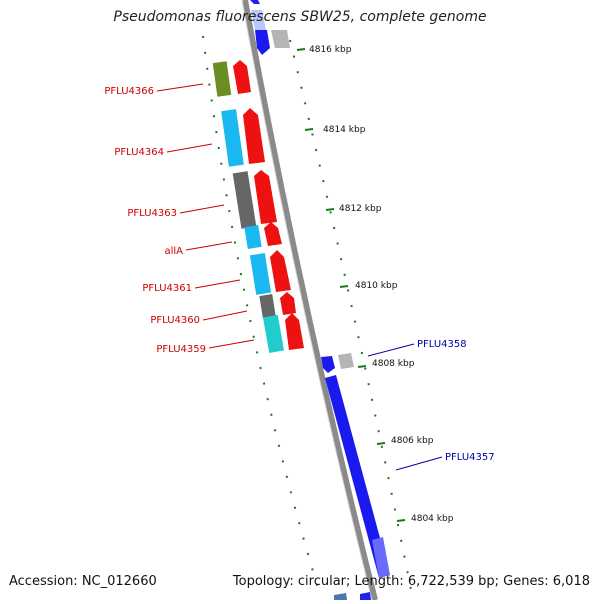 The height and width of the screenshot is (604, 600). I want to click on gene-top-gray, so click(280, 39).